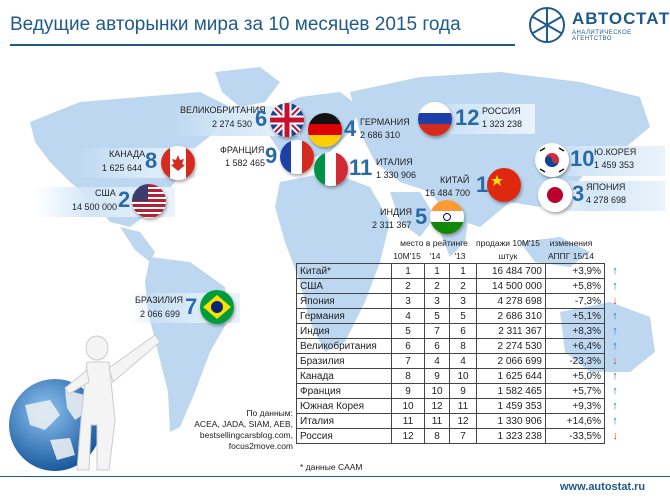 This screenshot has width=670, height=500. Describe the element at coordinates (122, 168) in the screenshot. I see `map-label-canada-sales: 1 625 644` at that location.